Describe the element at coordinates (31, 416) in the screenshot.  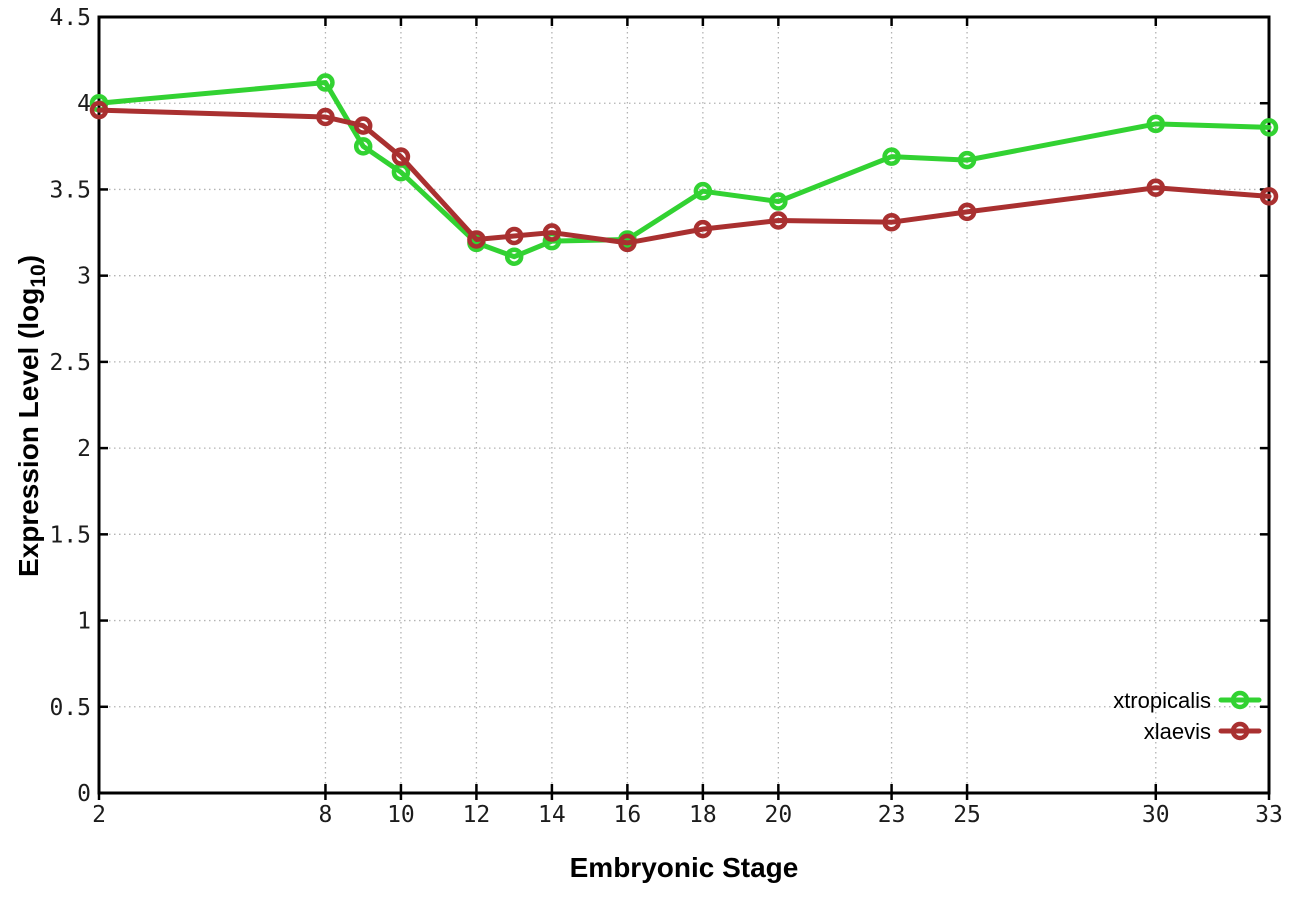
I see `y-axis-title: Expression Level (log10)` at that location.